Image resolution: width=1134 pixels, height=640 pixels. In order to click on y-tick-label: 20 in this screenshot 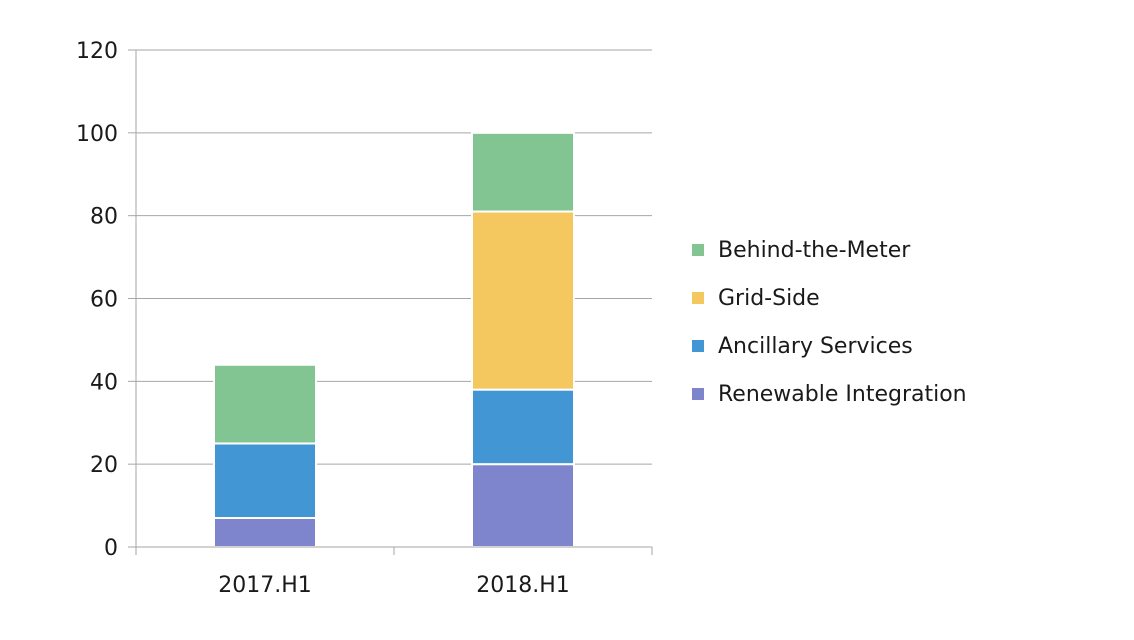, I will do `click(104, 465)`.